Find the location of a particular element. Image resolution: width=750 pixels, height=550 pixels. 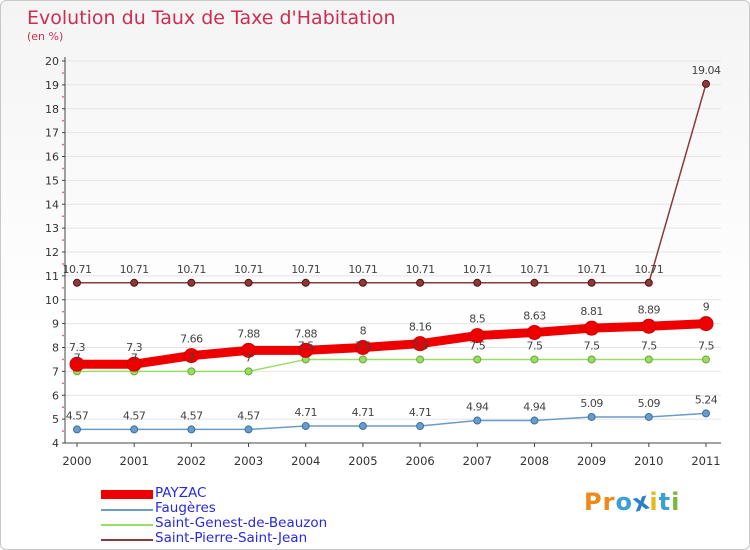

x-tick-label: 2005 is located at coordinates (362, 461).